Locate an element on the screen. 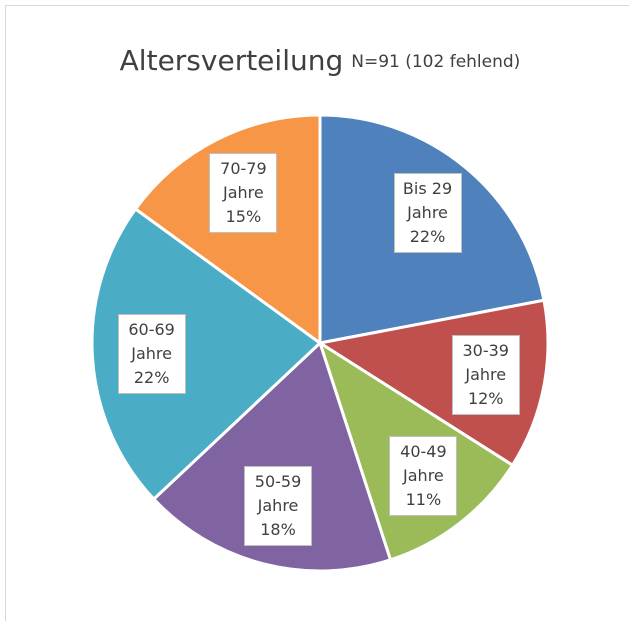 This screenshot has height=621, width=629. chart-subtitle: N=91 (102 fehlend) is located at coordinates (435, 62).